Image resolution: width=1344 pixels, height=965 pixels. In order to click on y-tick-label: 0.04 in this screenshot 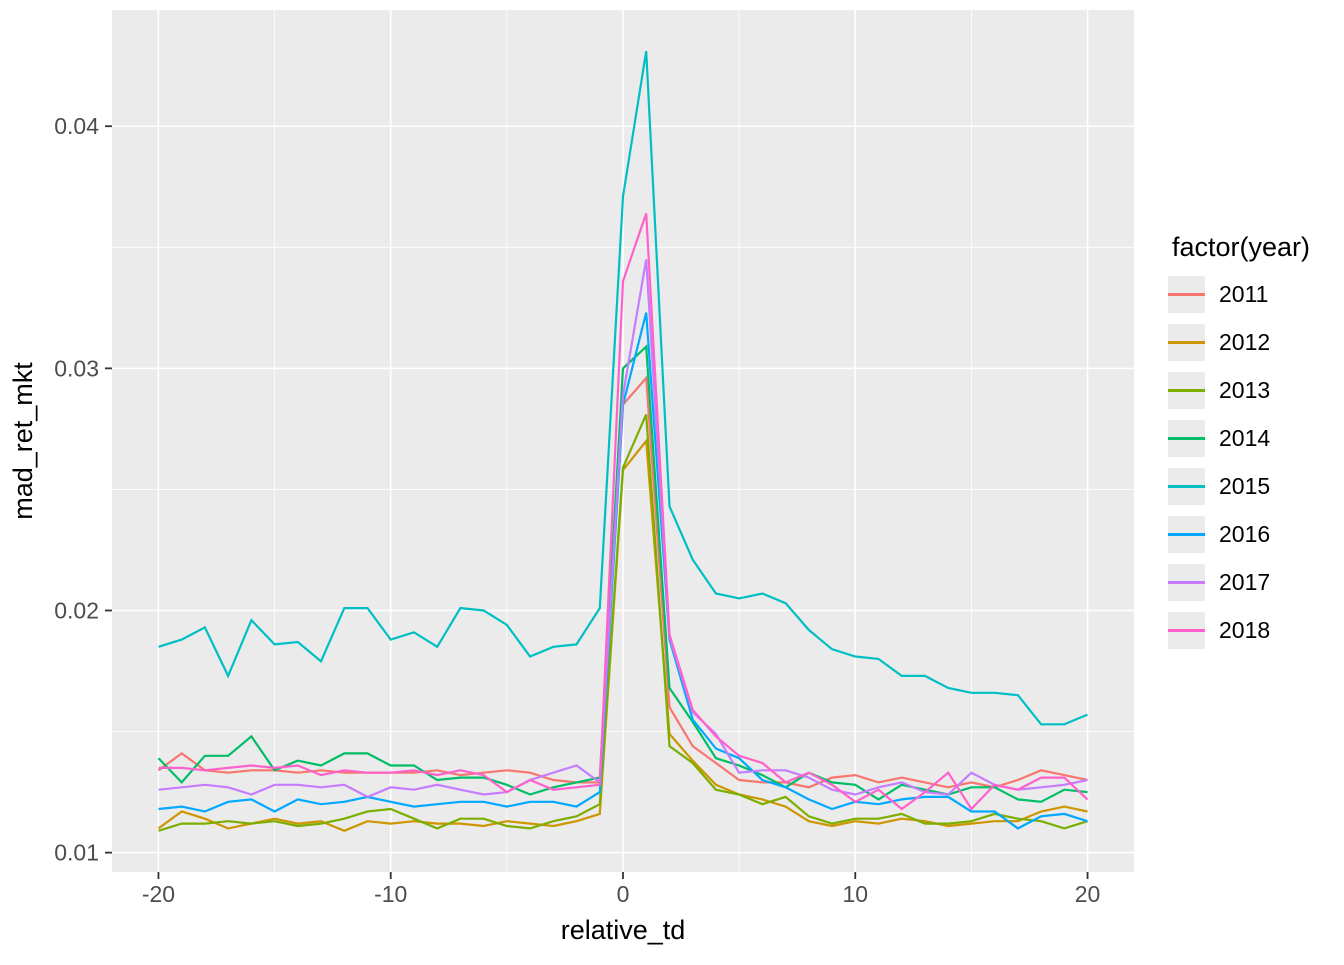, I will do `click(76, 126)`.